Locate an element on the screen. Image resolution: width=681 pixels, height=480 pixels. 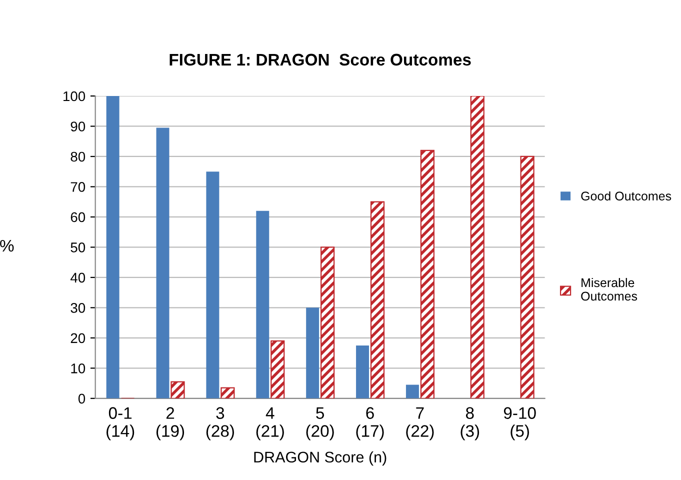
y-tick-label: 30 is located at coordinates (78, 308).